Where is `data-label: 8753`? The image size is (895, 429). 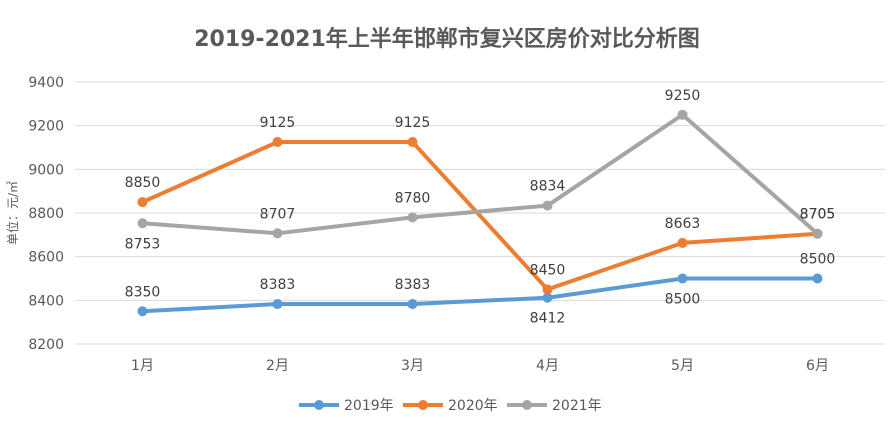
data-label: 8753 is located at coordinates (143, 244).